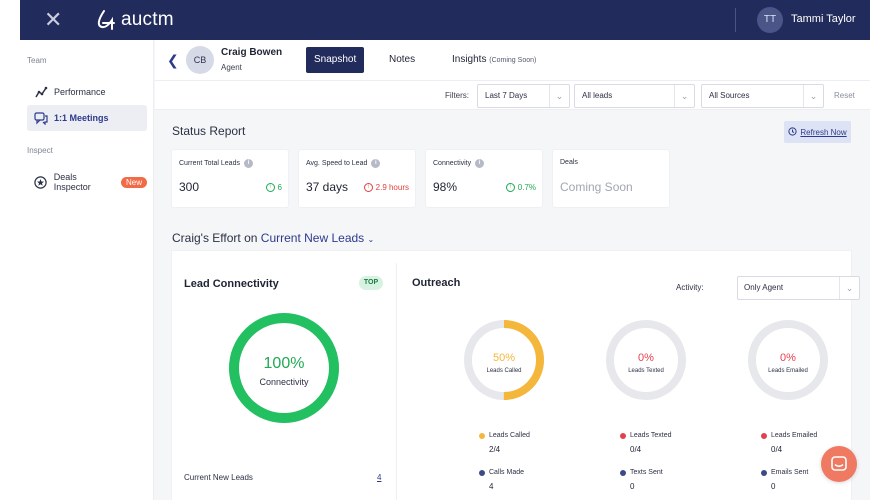 The image size is (890, 500). What do you see at coordinates (494, 60) in the screenshot?
I see `tab-insights: Insights (Coming Soon)` at bounding box center [494, 60].